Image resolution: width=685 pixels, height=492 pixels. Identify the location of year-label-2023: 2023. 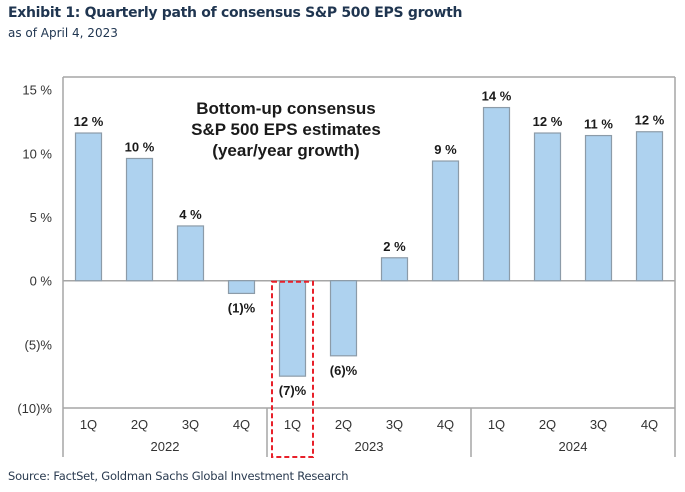
(369, 446).